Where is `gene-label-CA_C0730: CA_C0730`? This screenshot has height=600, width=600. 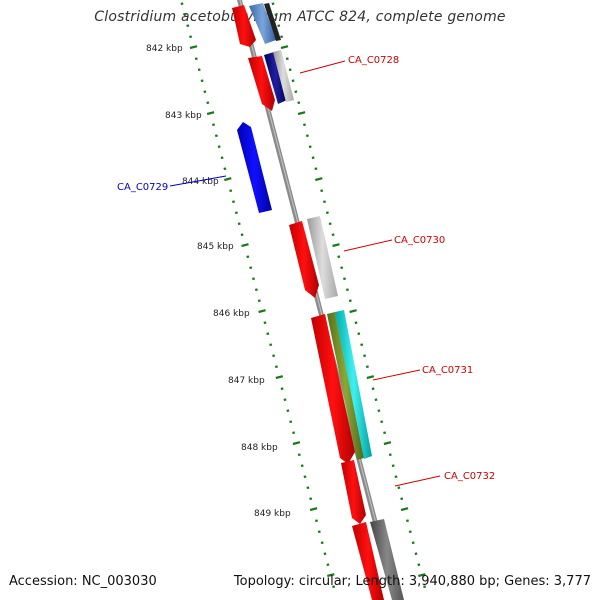 gene-label-CA_C0730: CA_C0730 is located at coordinates (419, 240).